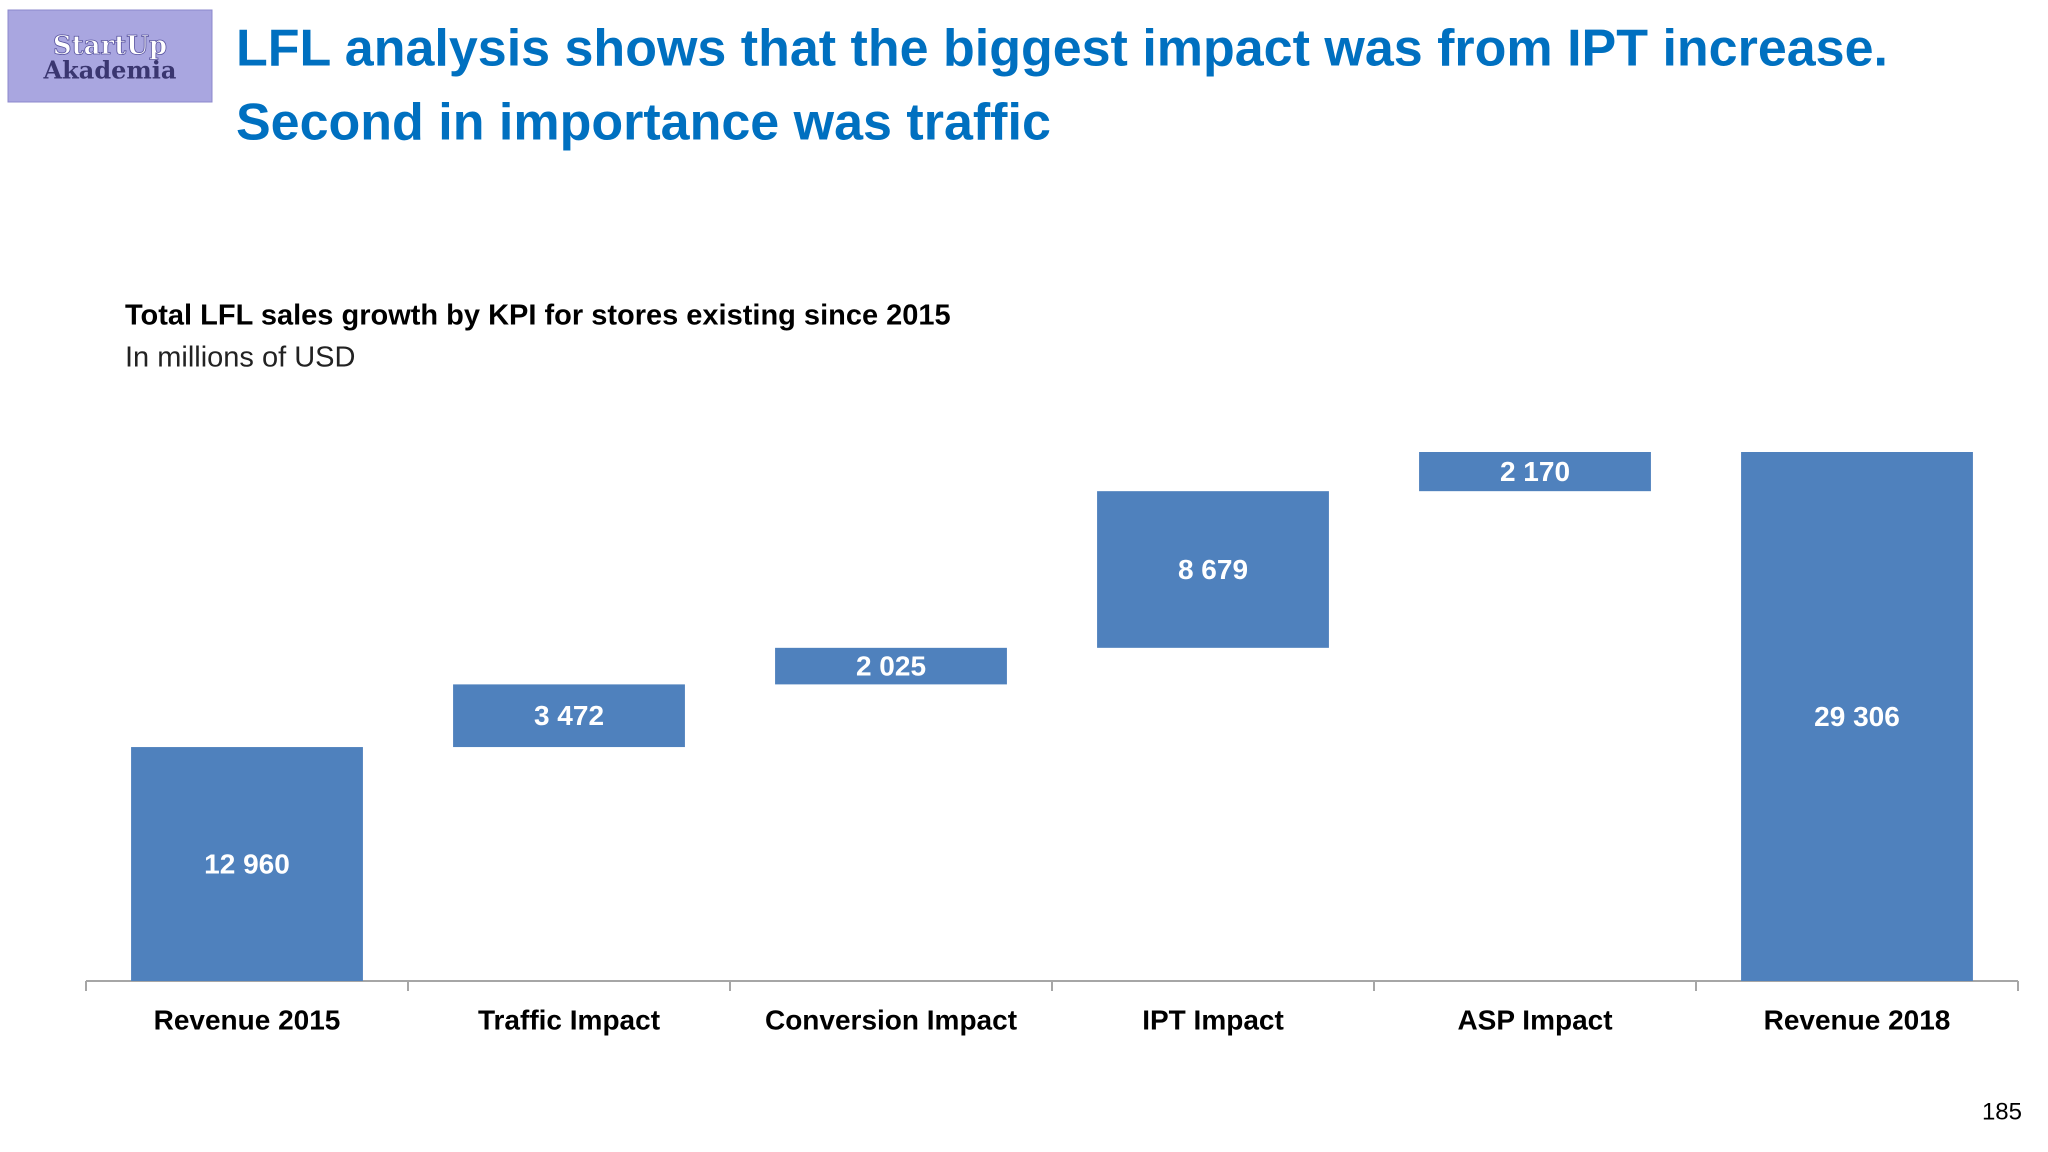 The height and width of the screenshot is (1152, 2048). I want to click on data-label: 12 960, so click(247, 863).